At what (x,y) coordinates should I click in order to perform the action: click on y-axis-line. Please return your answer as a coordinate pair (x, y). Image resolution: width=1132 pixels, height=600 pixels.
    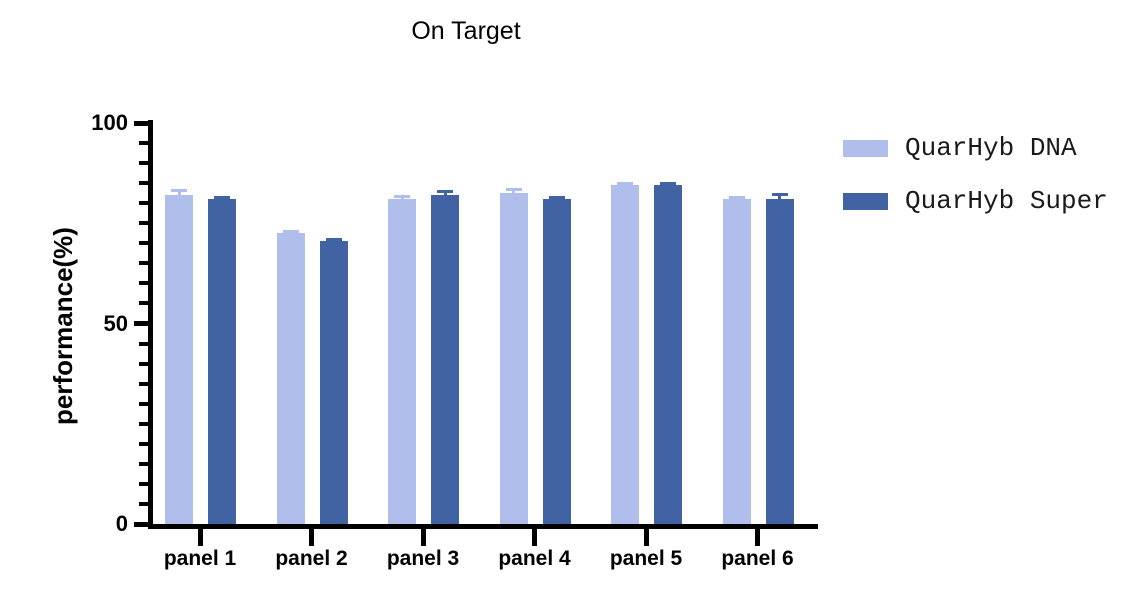
    Looking at the image, I should click on (150, 324).